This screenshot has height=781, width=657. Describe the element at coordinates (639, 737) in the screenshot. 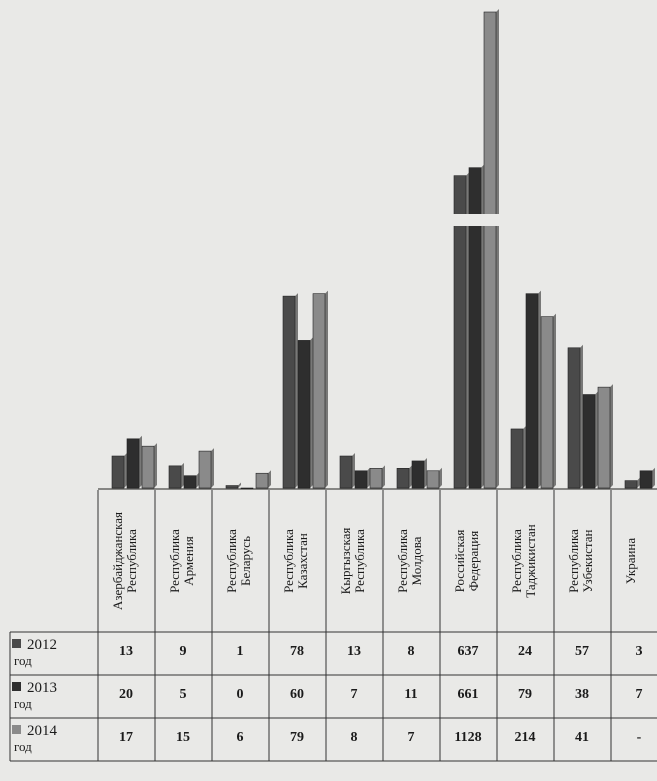

I see `value-cell-2014-9: -` at that location.